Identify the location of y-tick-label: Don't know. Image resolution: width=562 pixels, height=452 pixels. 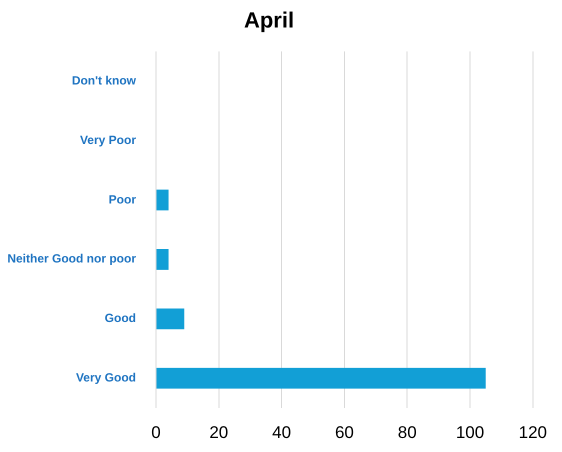
(104, 80).